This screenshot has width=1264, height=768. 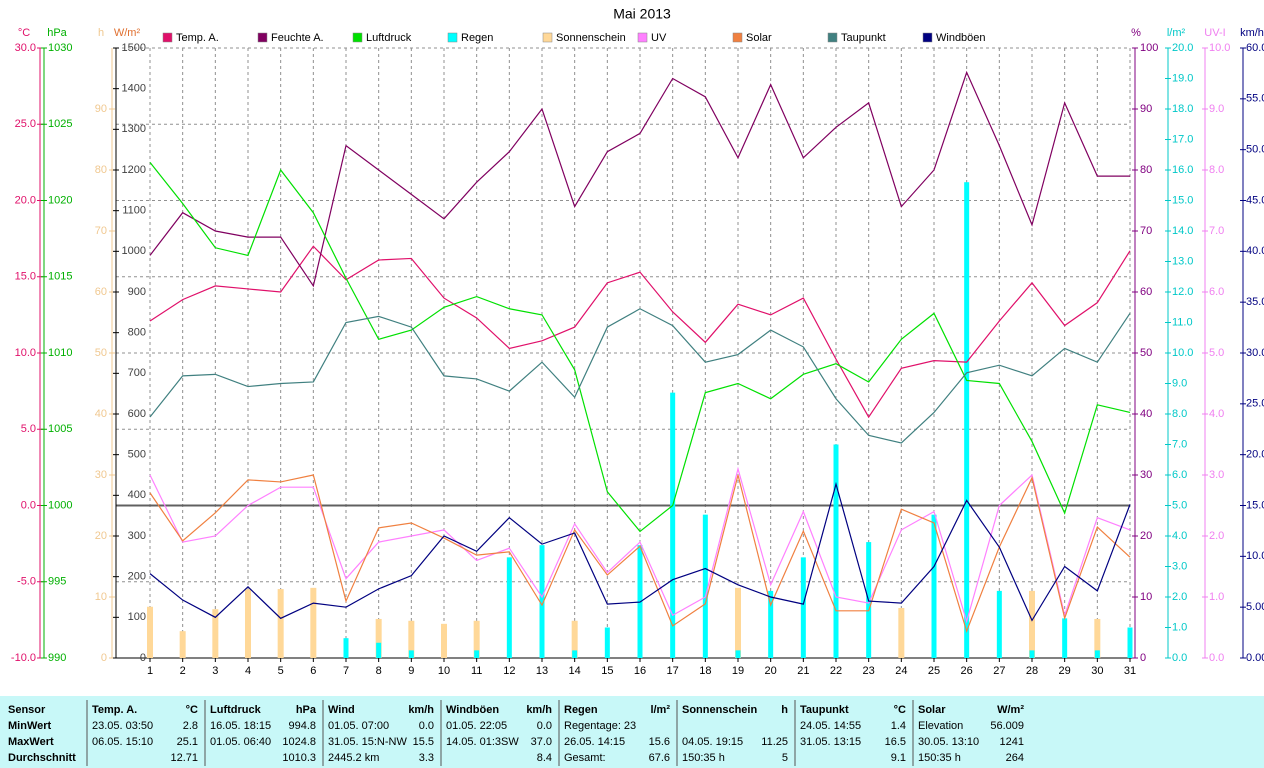 I want to click on x-tick-label: 26, so click(x=967, y=671).